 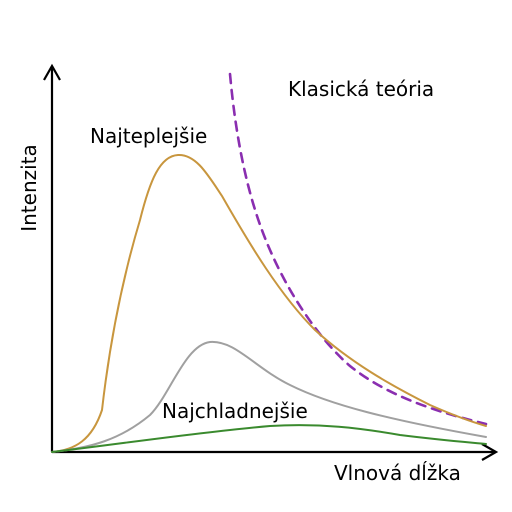 I want to click on x-axis-label: Vlnová dĺžka, so click(x=397, y=473).